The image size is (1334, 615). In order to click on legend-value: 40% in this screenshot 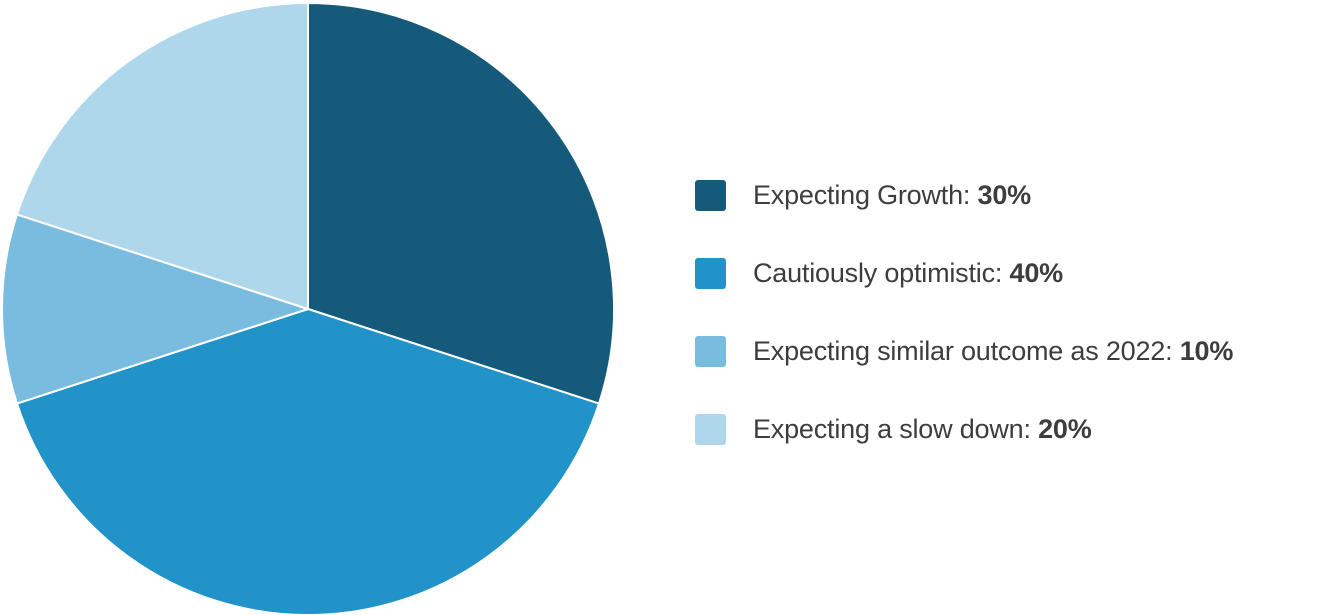, I will do `click(1036, 272)`.